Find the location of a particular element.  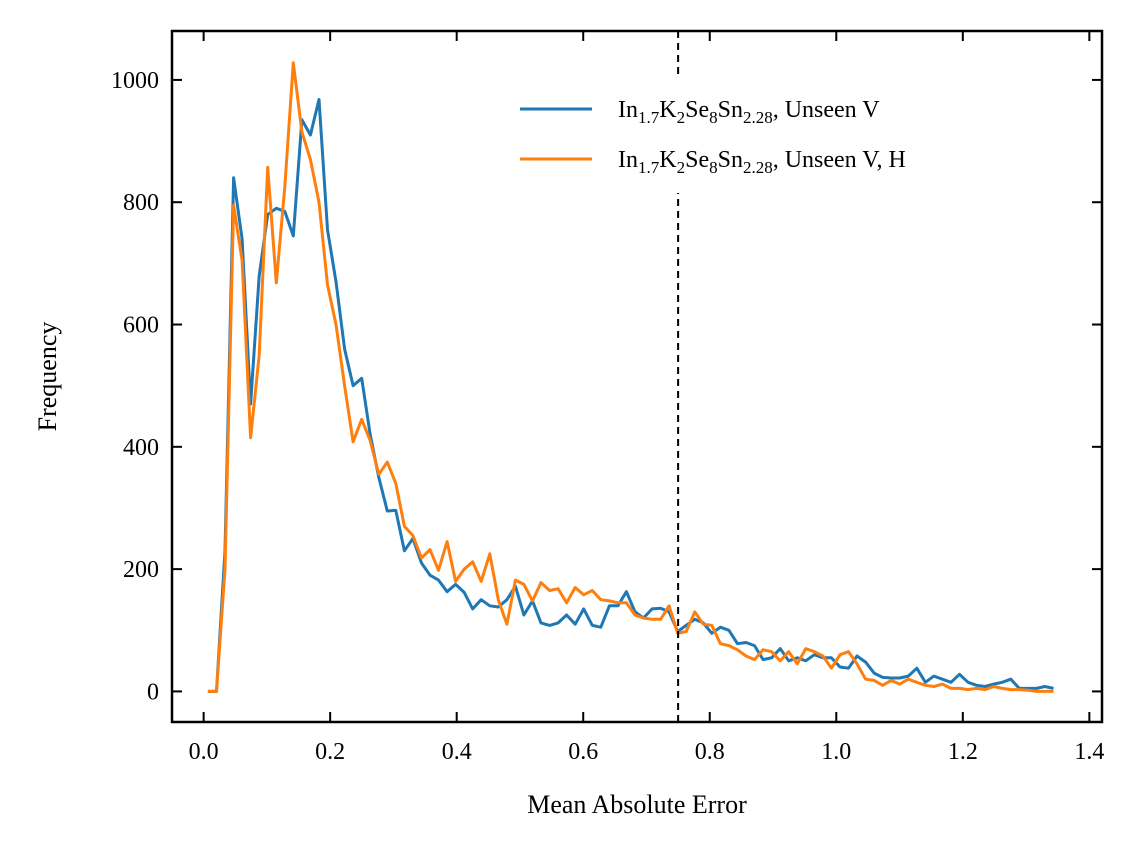

legend-label-2: In1.7K2Se8Sn2.28, Unseen V, H is located at coordinates (762, 162).